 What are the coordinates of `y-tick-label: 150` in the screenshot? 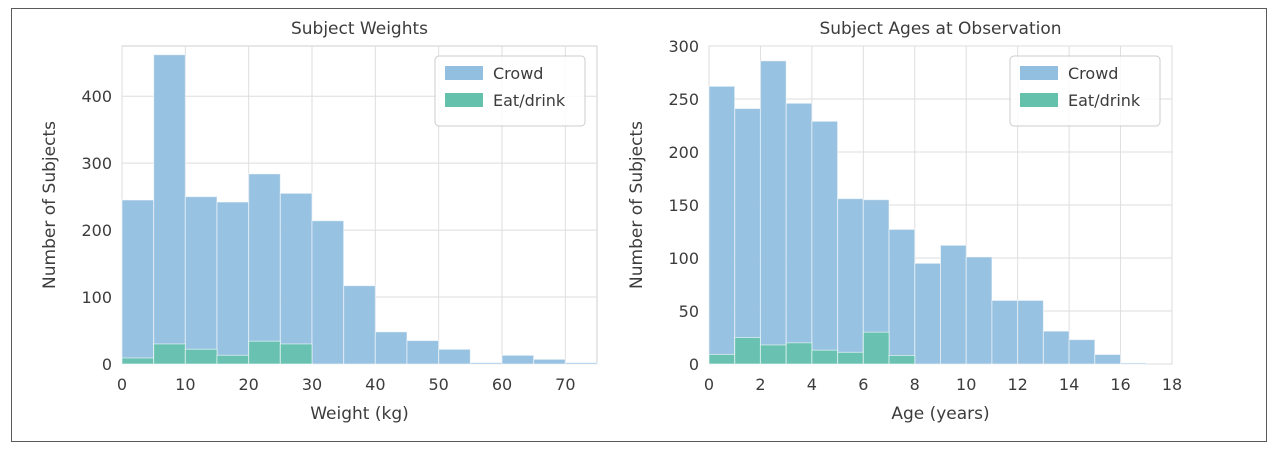 It's located at (683, 205).